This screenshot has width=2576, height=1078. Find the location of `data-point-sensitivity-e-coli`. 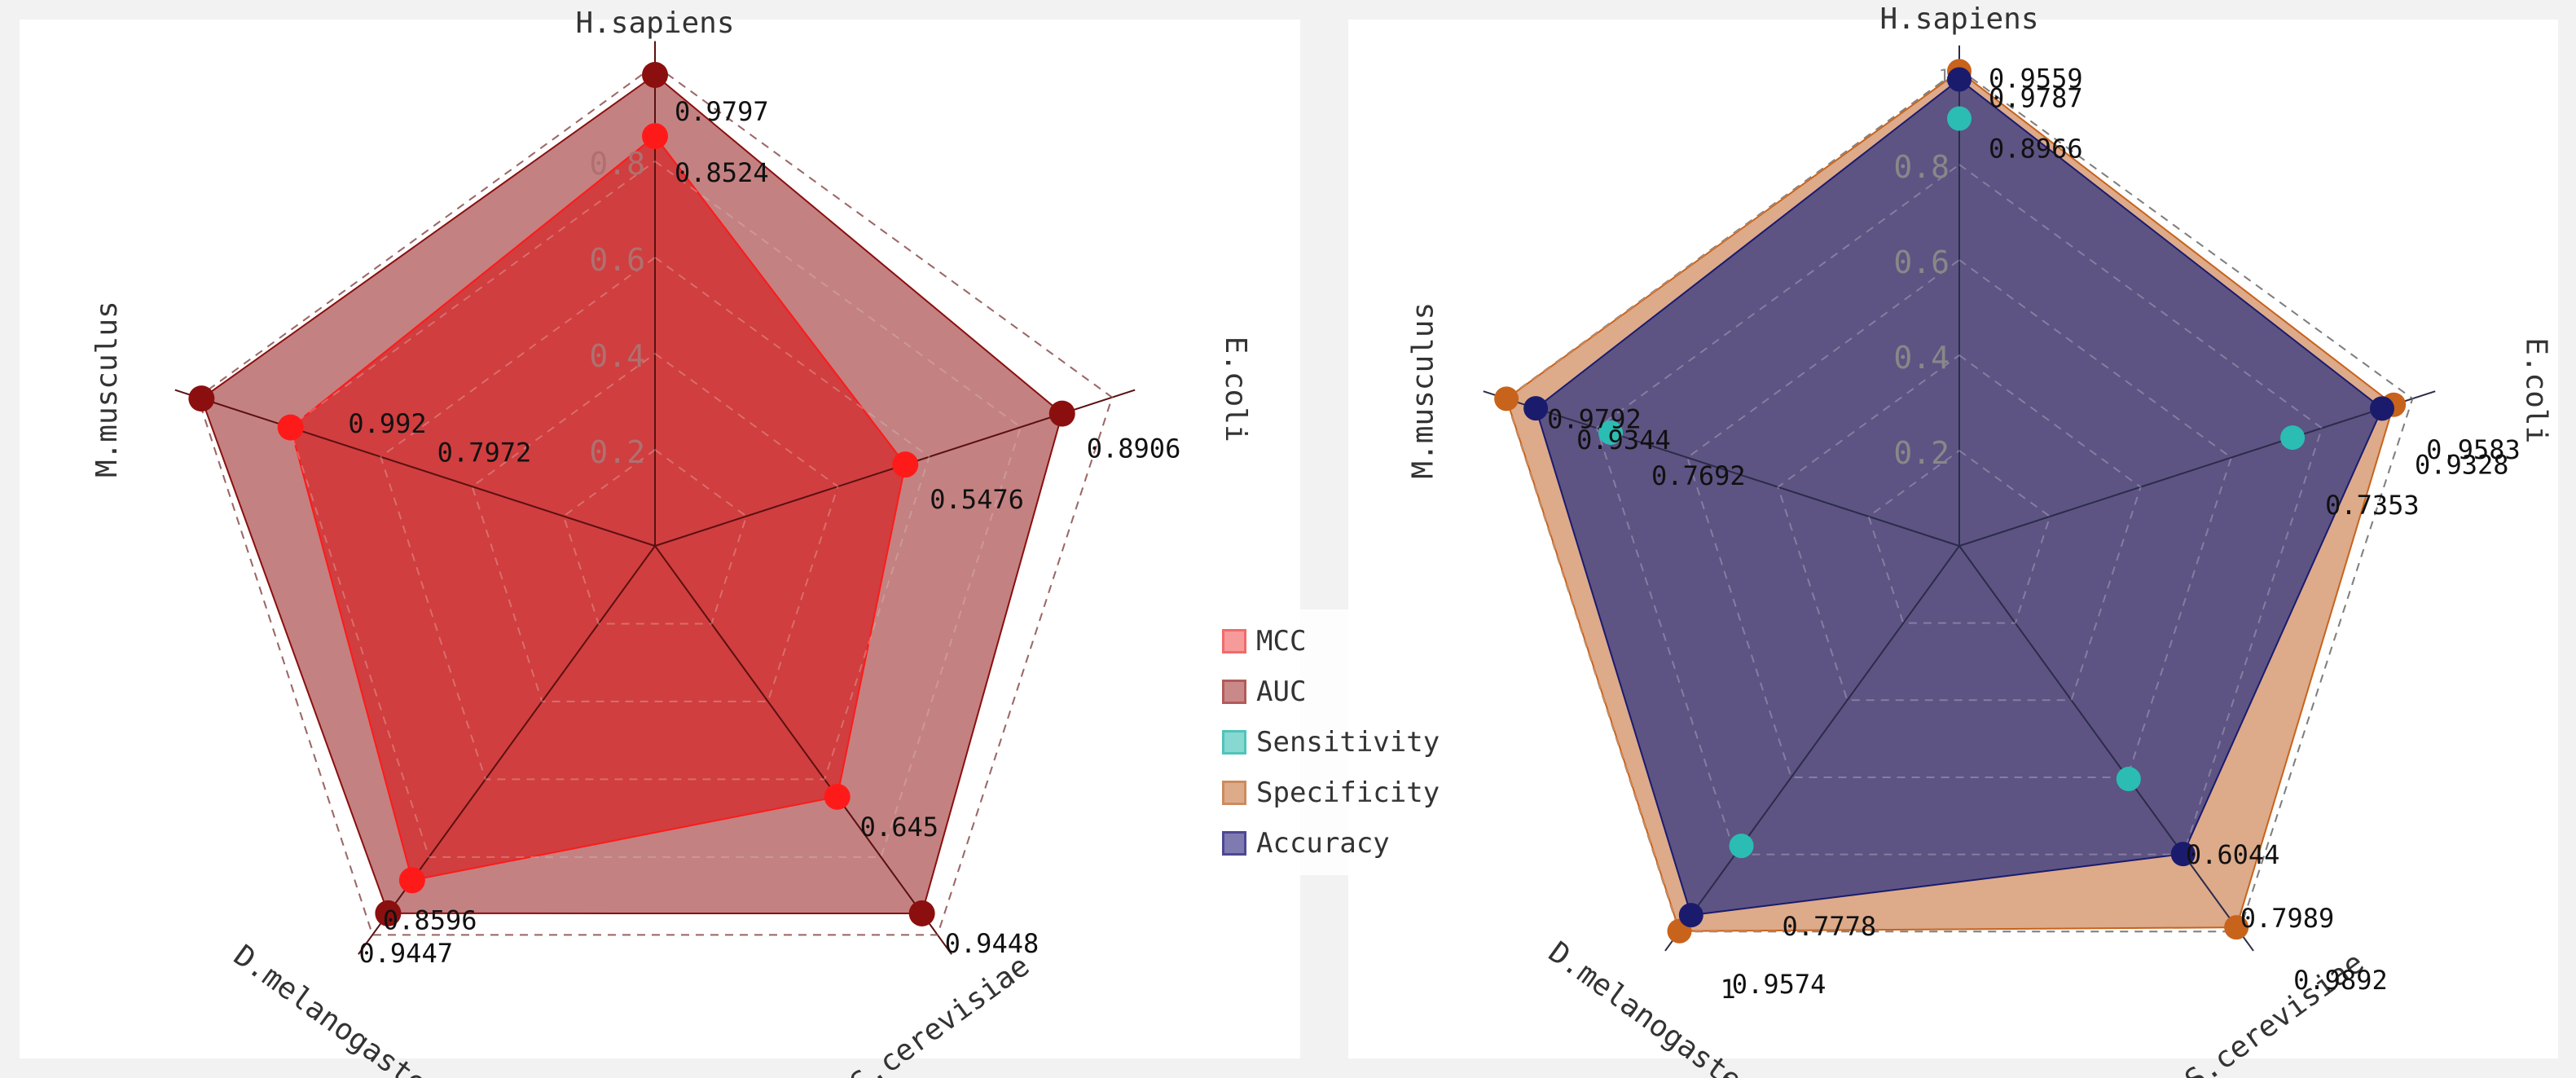

data-point-sensitivity-e-coli is located at coordinates (2293, 438).